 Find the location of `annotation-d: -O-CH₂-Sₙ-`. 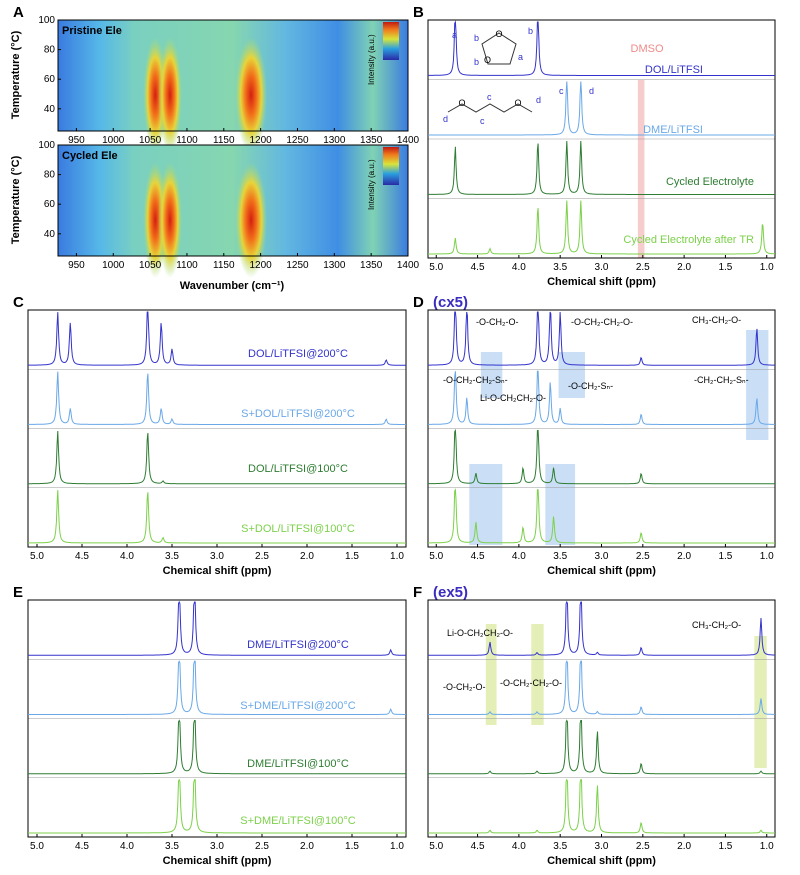

annotation-d: -O-CH₂-Sₙ- is located at coordinates (590, 386).